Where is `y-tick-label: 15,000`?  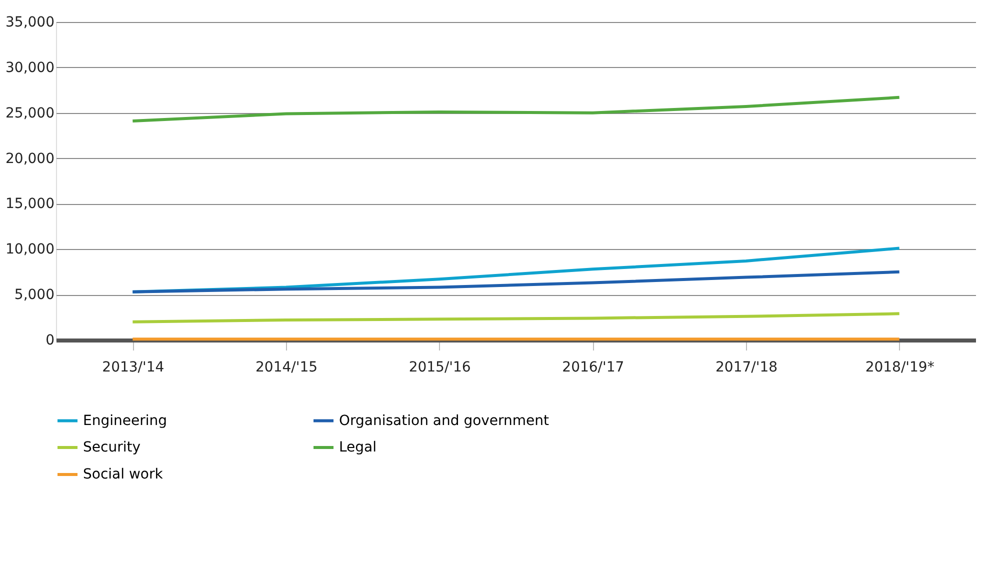
y-tick-label: 15,000 is located at coordinates (30, 204).